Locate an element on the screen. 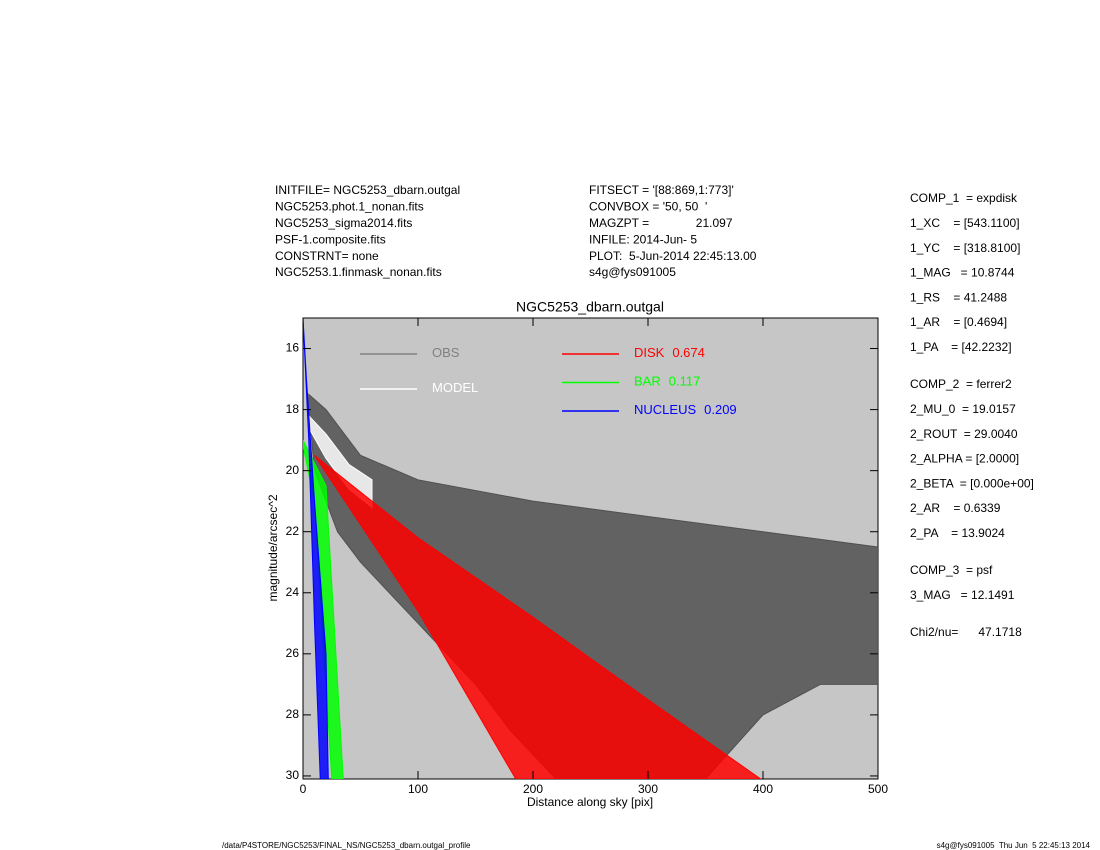 The width and height of the screenshot is (1100, 850). y-tick-label: 20 is located at coordinates (293, 470).